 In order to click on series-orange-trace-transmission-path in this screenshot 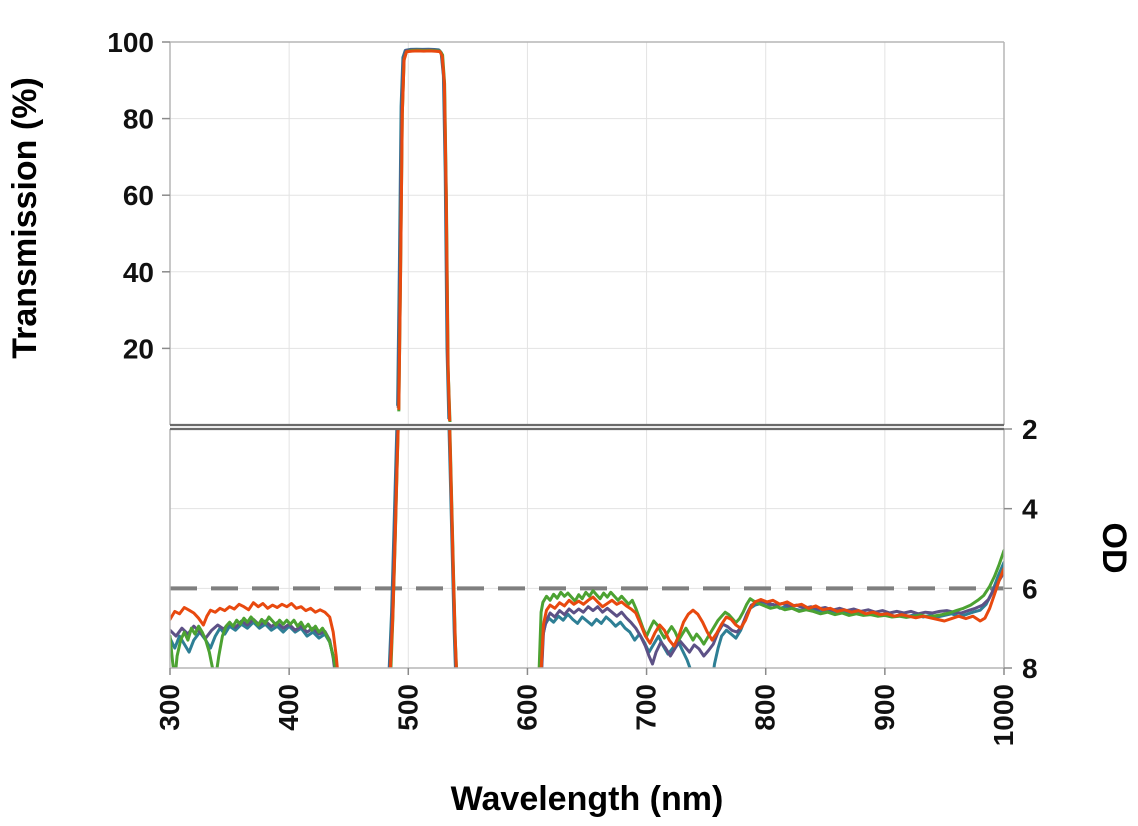, I will do `click(424, 235)`.